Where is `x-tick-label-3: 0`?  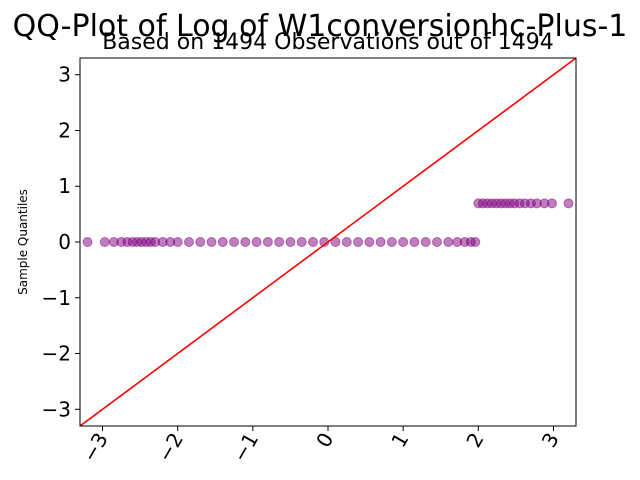 x-tick-label-3: 0 is located at coordinates (324, 440).